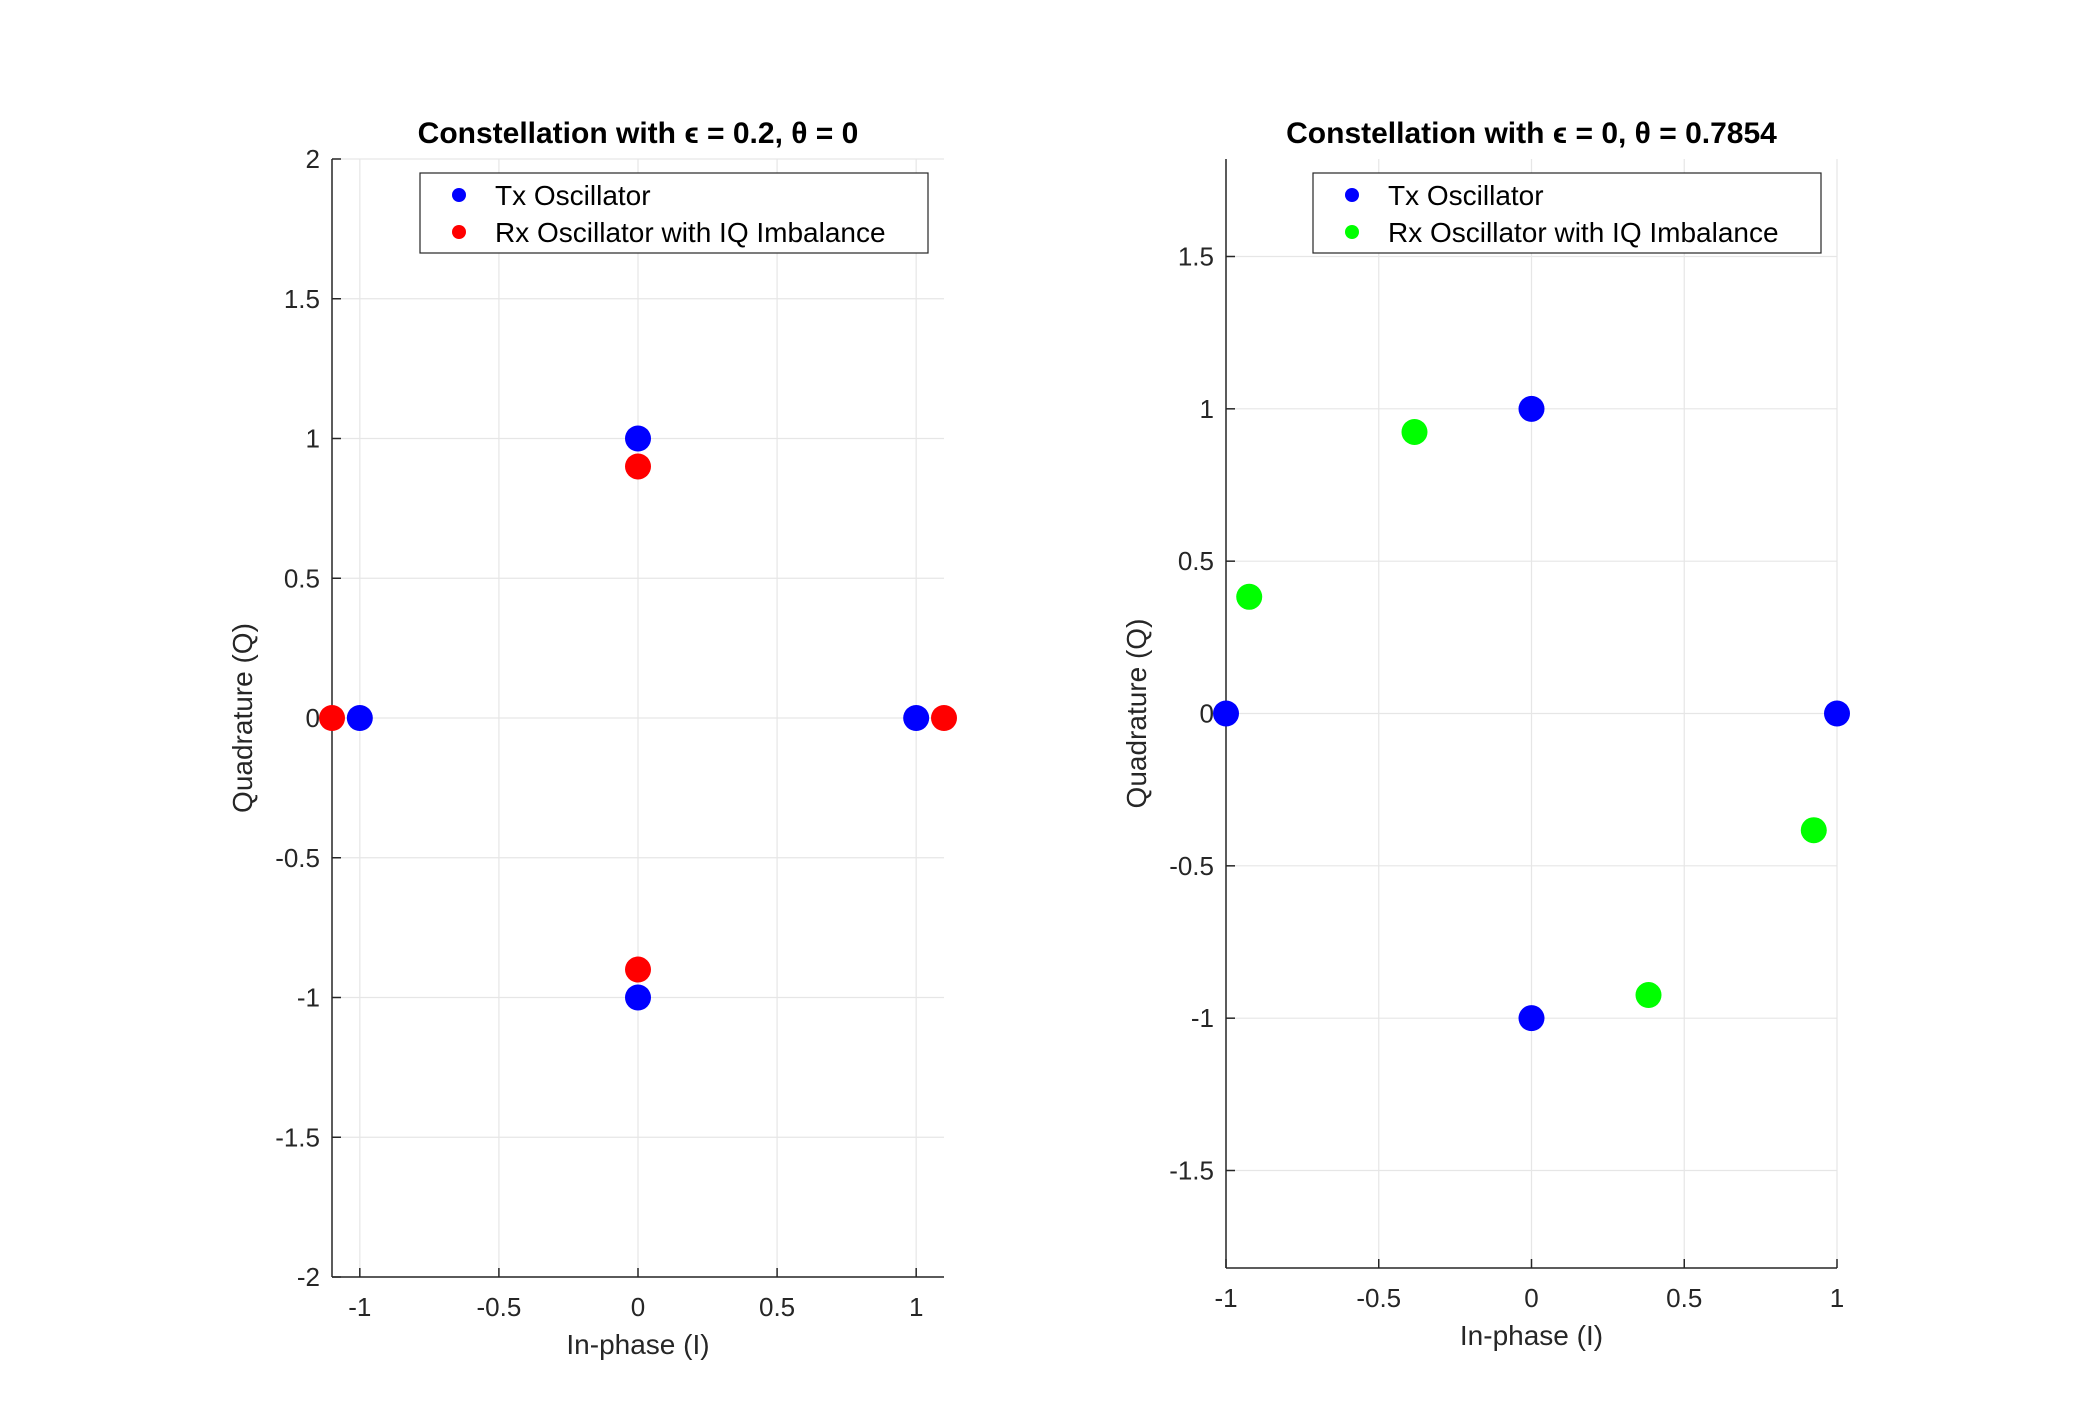  I want to click on chart-title: Constellation with ϵ = 0.2, θ = 0, so click(638, 133).